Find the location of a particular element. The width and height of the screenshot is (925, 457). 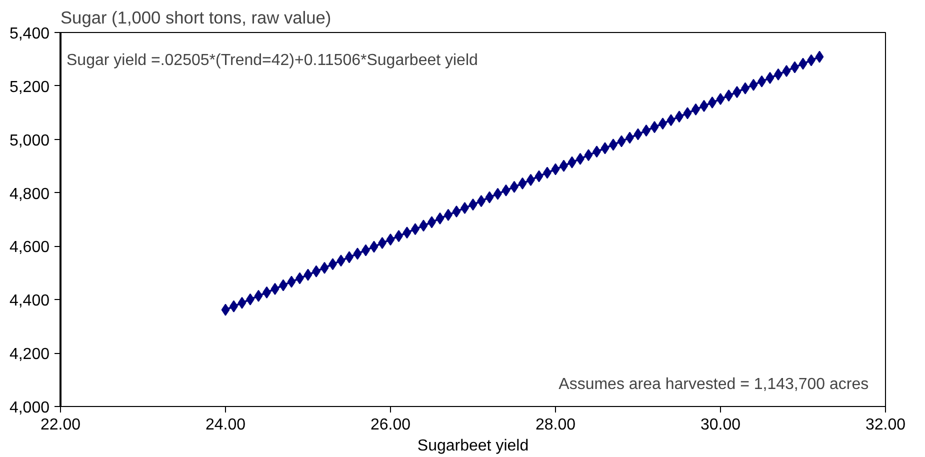

y-tick-label: 4,600 is located at coordinates (29, 247).